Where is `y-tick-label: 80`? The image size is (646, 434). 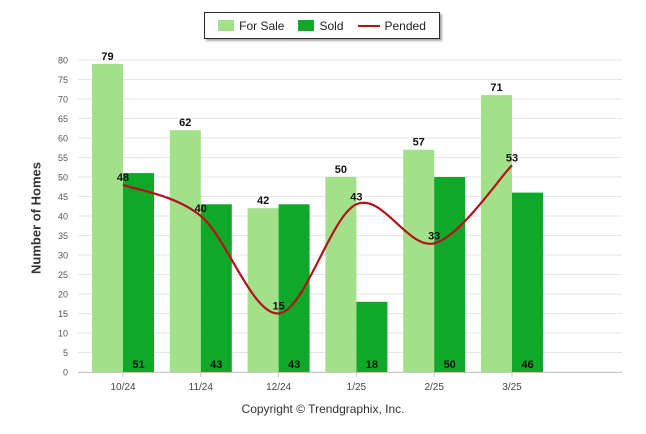 y-tick-label: 80 is located at coordinates (63, 61).